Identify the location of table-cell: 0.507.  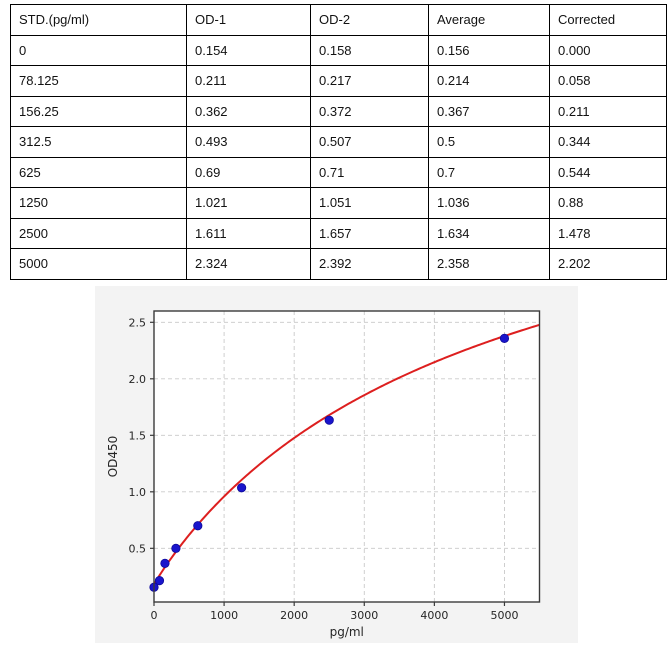
(369, 142).